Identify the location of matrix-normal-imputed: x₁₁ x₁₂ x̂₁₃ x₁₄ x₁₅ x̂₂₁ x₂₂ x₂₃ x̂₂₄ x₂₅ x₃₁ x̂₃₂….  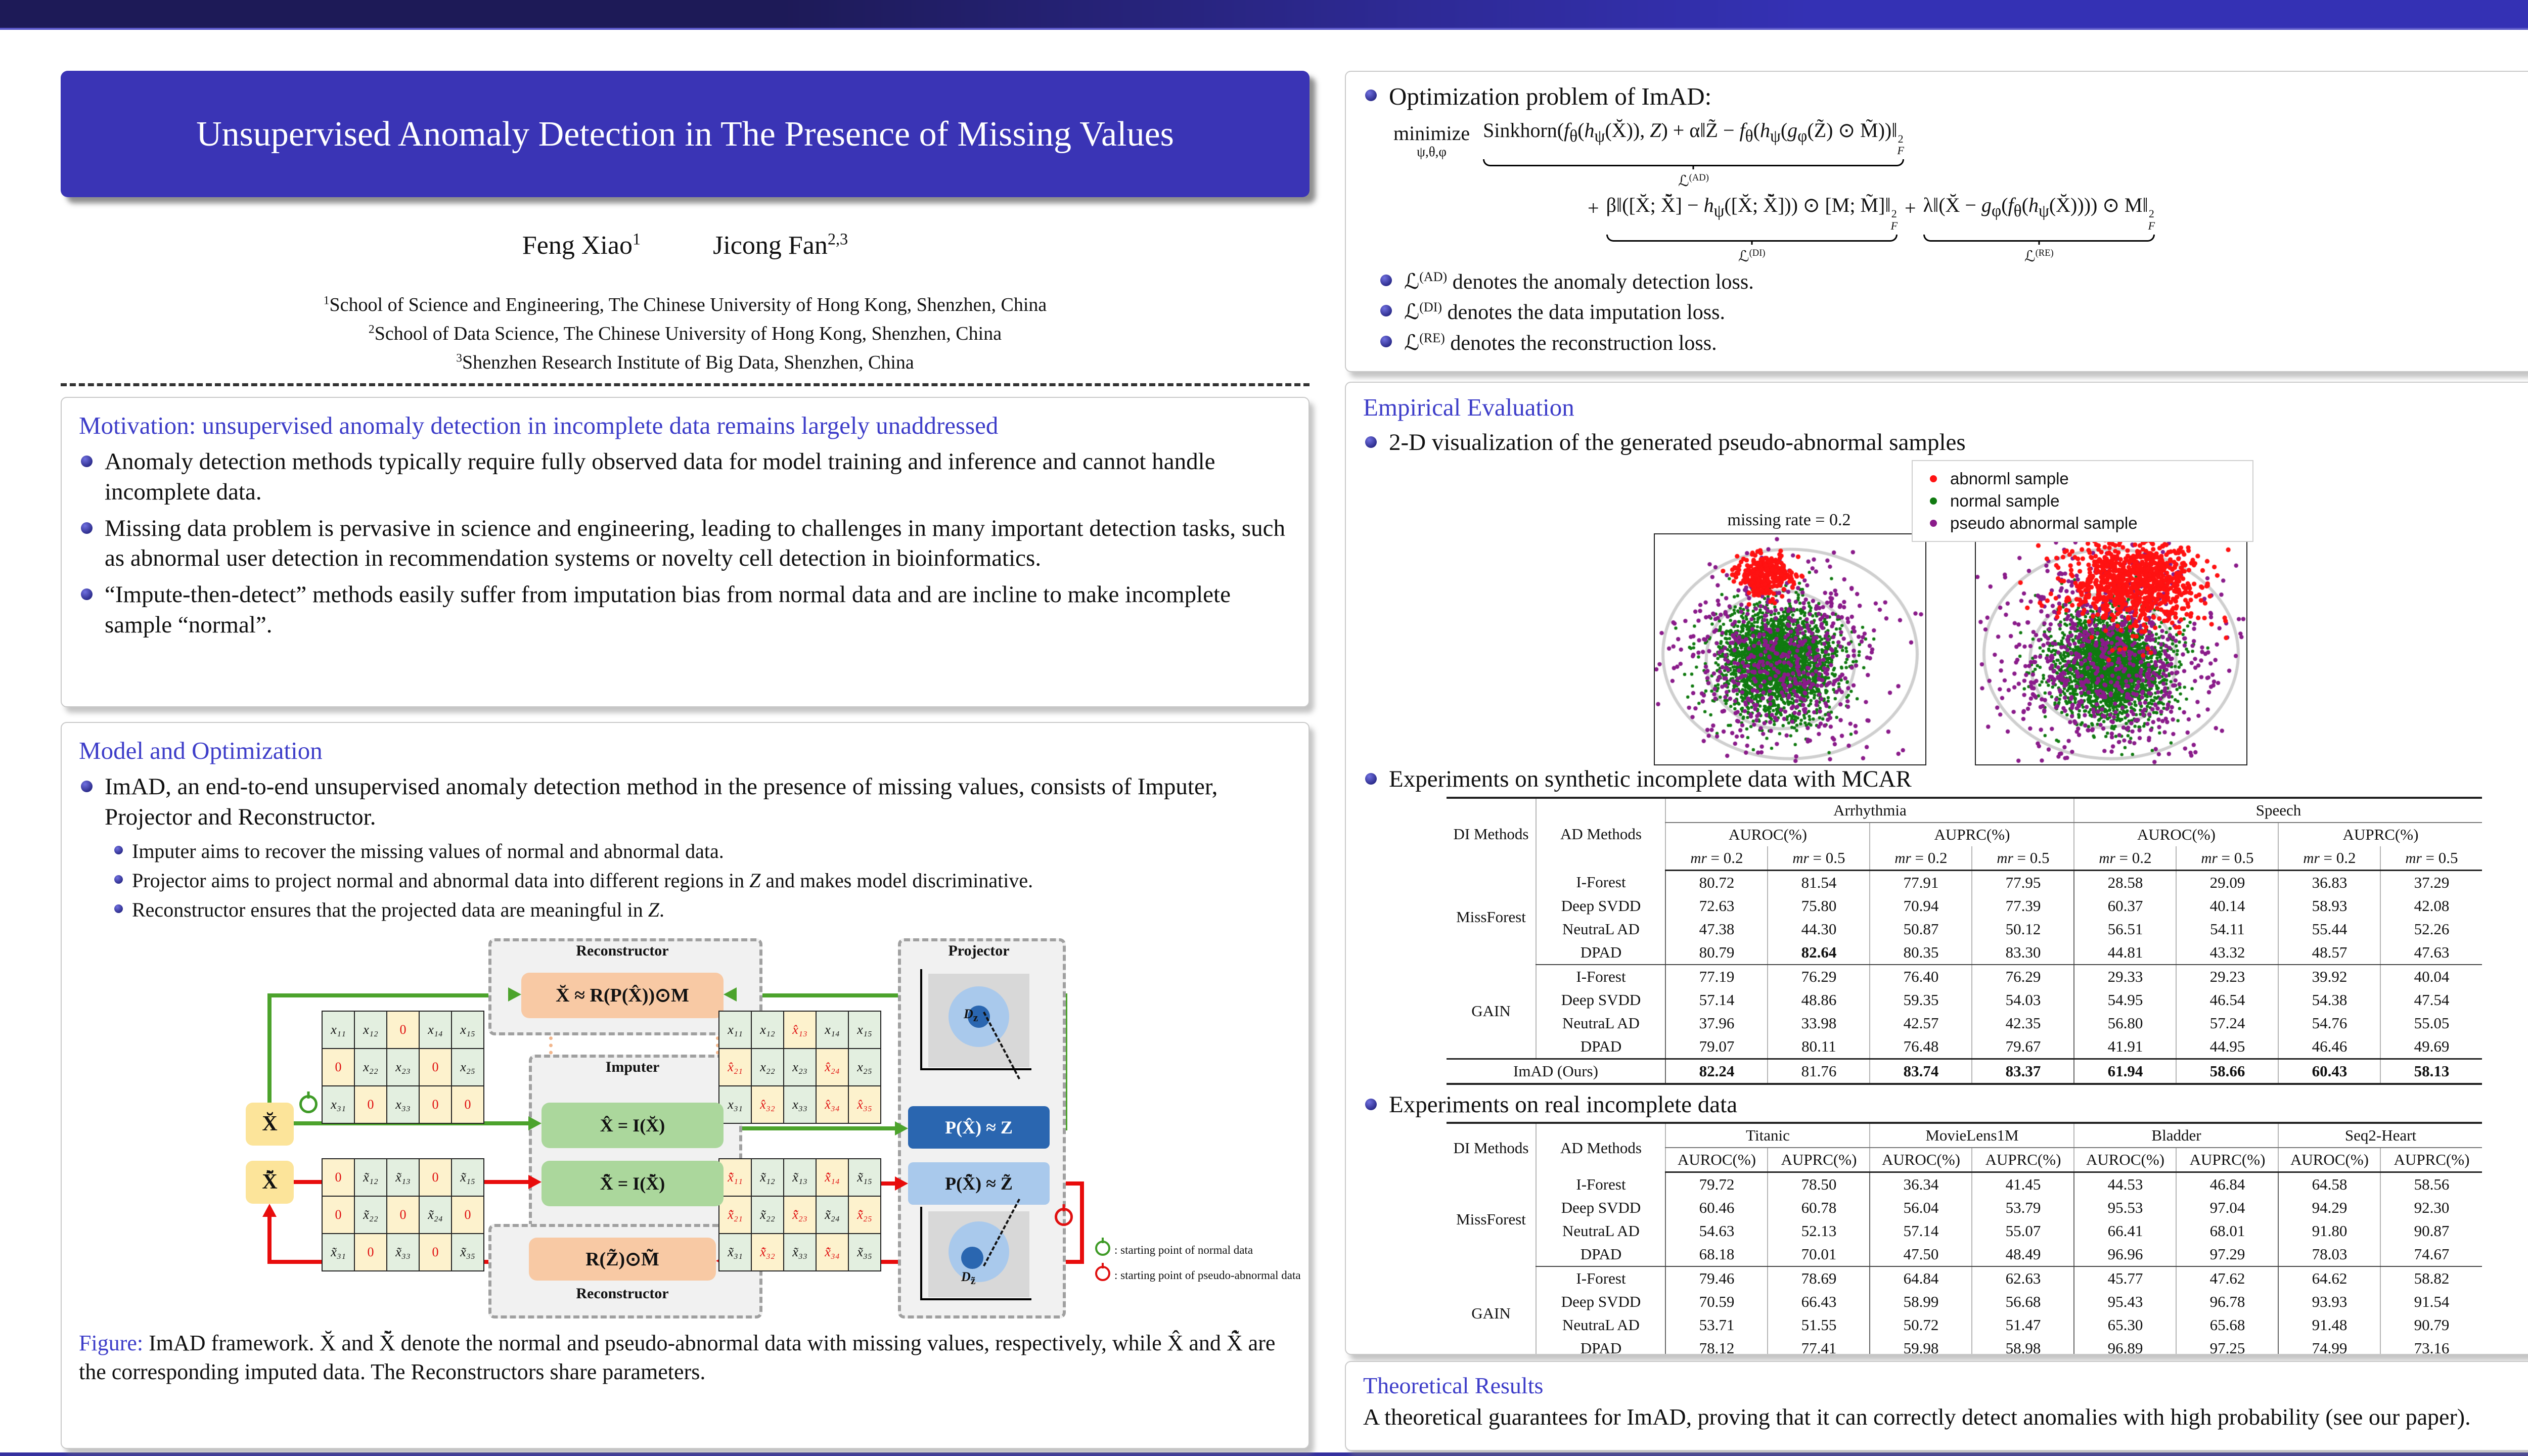
(800, 1067).